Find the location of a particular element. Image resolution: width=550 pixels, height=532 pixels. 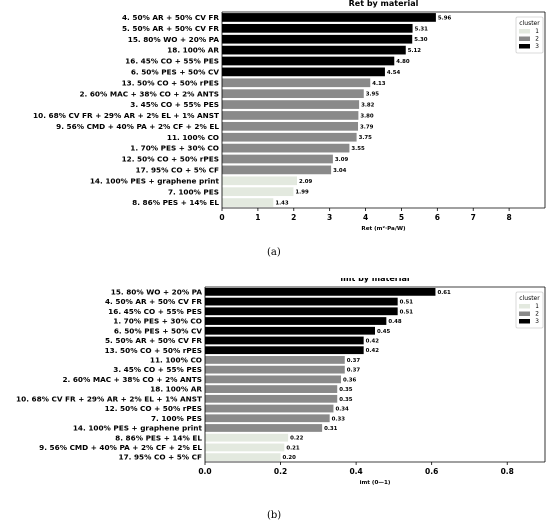

value-label: 0.48 is located at coordinates (395, 322).